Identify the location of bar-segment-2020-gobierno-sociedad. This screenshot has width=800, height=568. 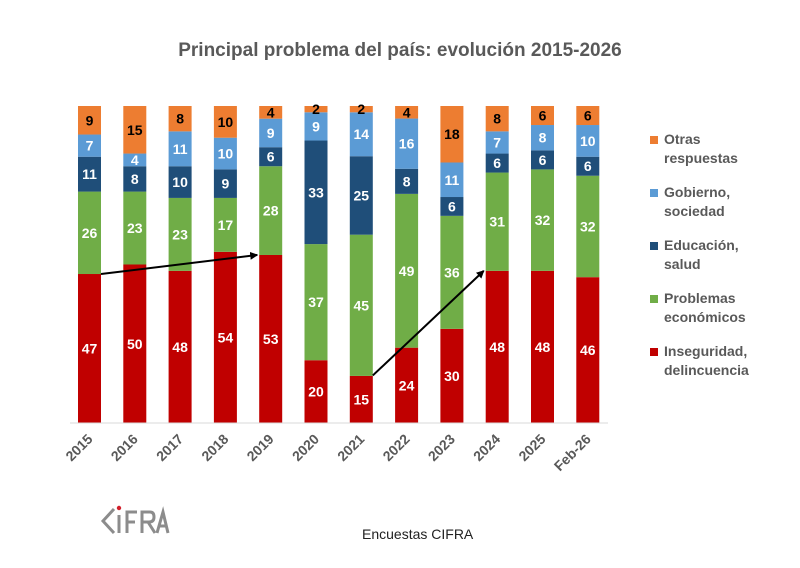
(316, 126).